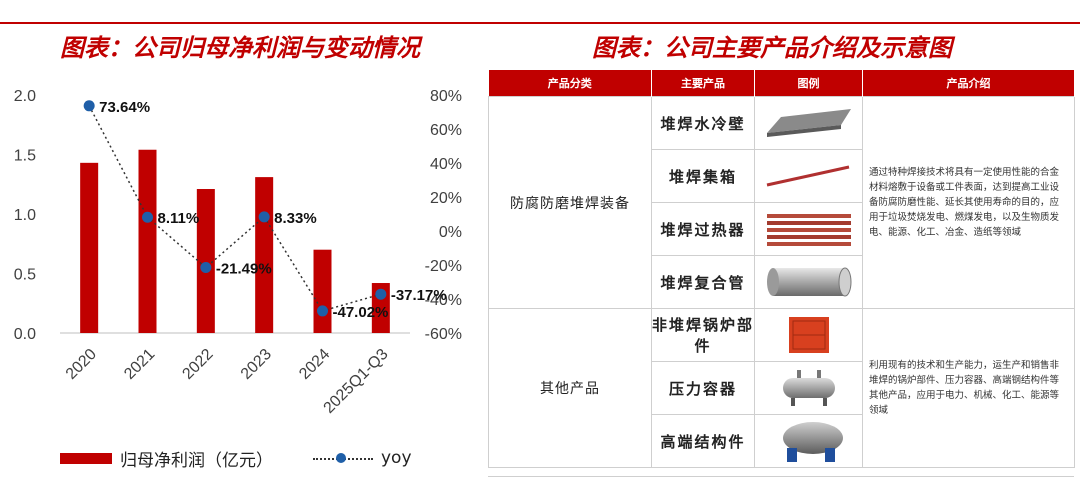 The width and height of the screenshot is (1080, 487). I want to click on x-tick-label: 2021, so click(139, 364).